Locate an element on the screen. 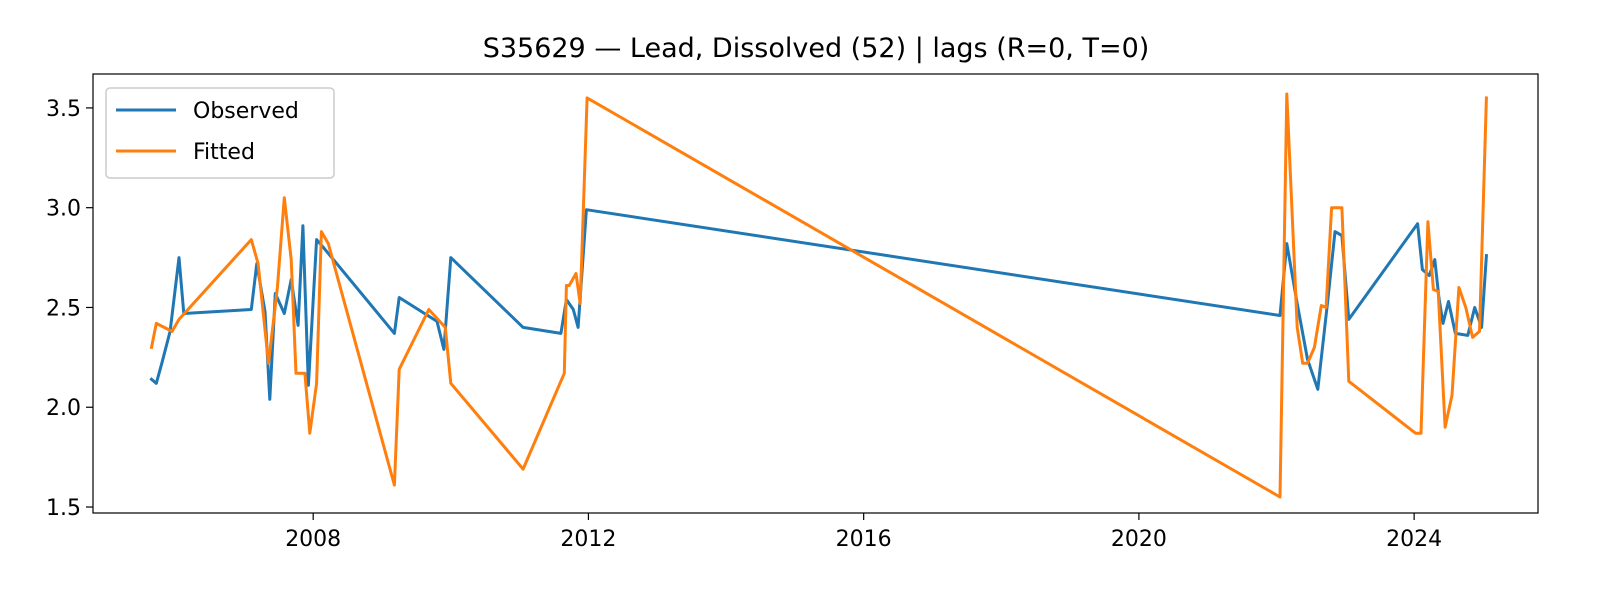 The width and height of the screenshot is (1600, 600). legend-label-fitted: Fitted is located at coordinates (224, 152).